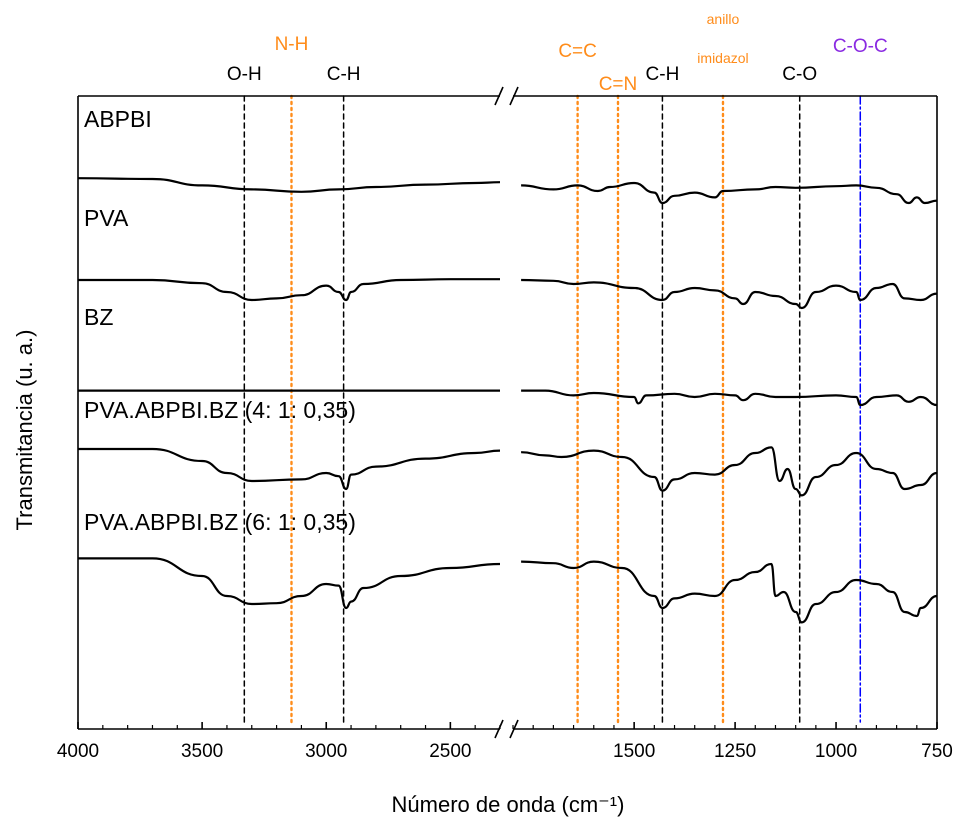 This screenshot has width=961, height=827. What do you see at coordinates (505, 742) in the screenshot?
I see `x-ticks: 4000 3500 3000 2500 1500 1250 1000 750` at bounding box center [505, 742].